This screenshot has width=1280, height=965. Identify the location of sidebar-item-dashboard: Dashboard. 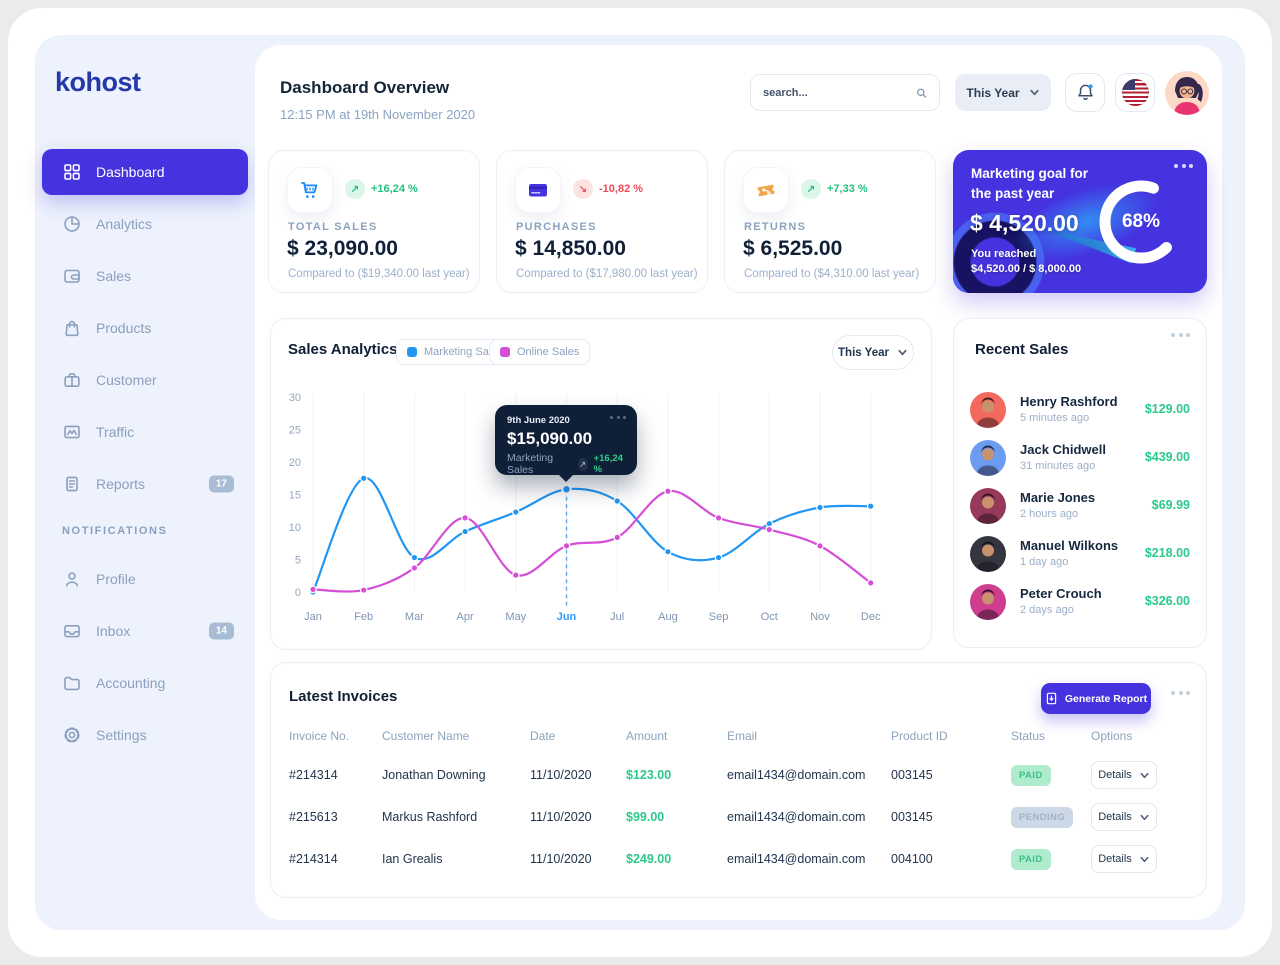
(145, 172).